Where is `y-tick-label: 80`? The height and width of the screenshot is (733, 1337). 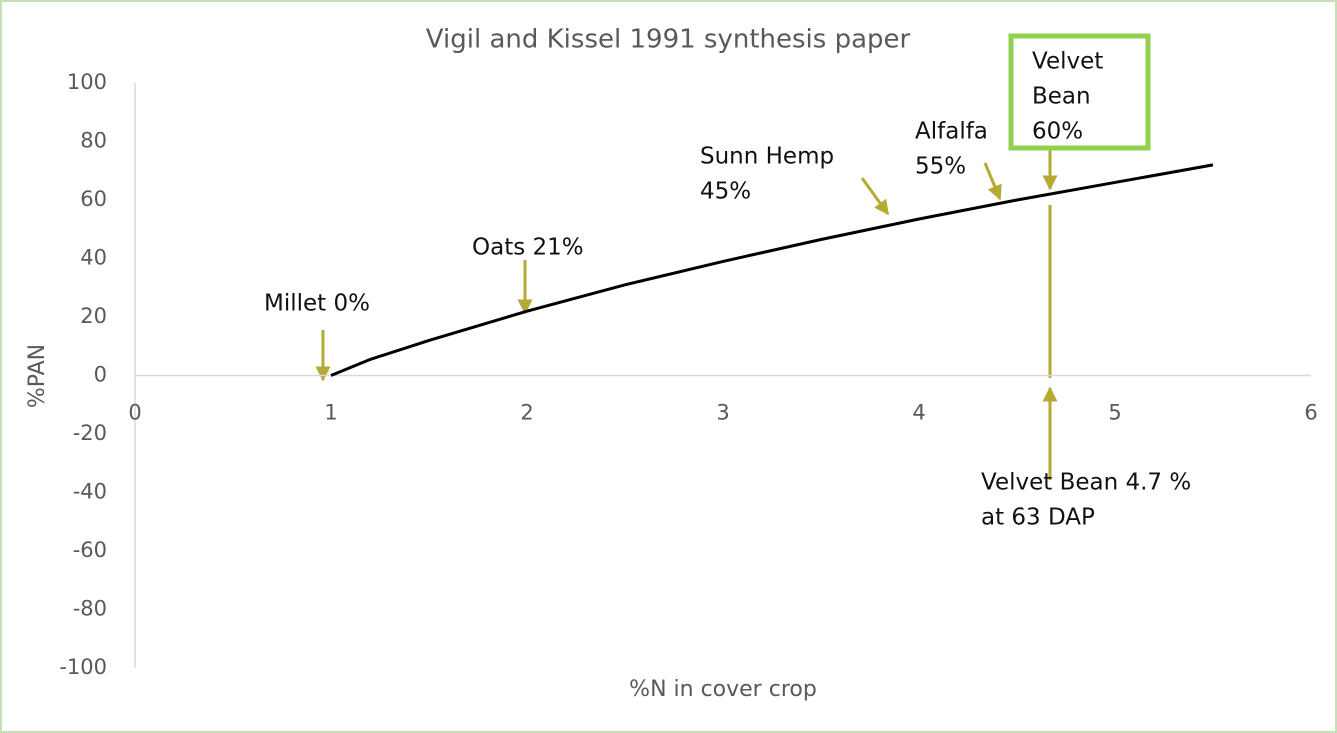 y-tick-label: 80 is located at coordinates (93, 141).